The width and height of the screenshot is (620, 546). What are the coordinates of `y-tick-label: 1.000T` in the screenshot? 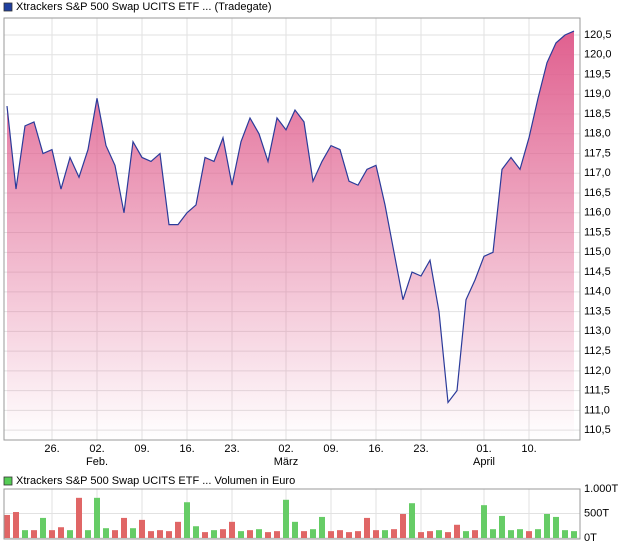 It's located at (601, 489).